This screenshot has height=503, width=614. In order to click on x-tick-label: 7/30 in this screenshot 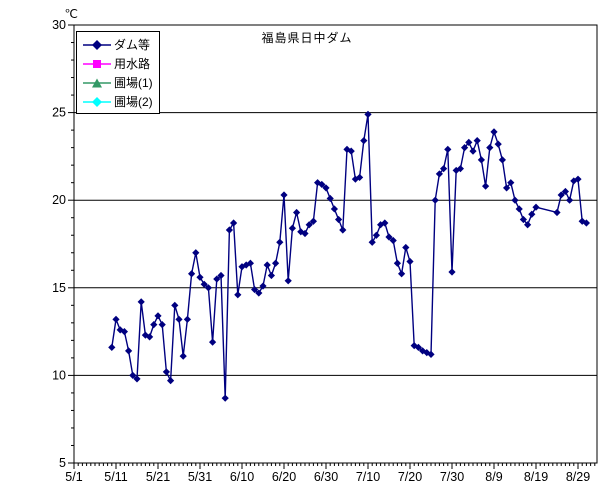, I will do `click(452, 477)`.